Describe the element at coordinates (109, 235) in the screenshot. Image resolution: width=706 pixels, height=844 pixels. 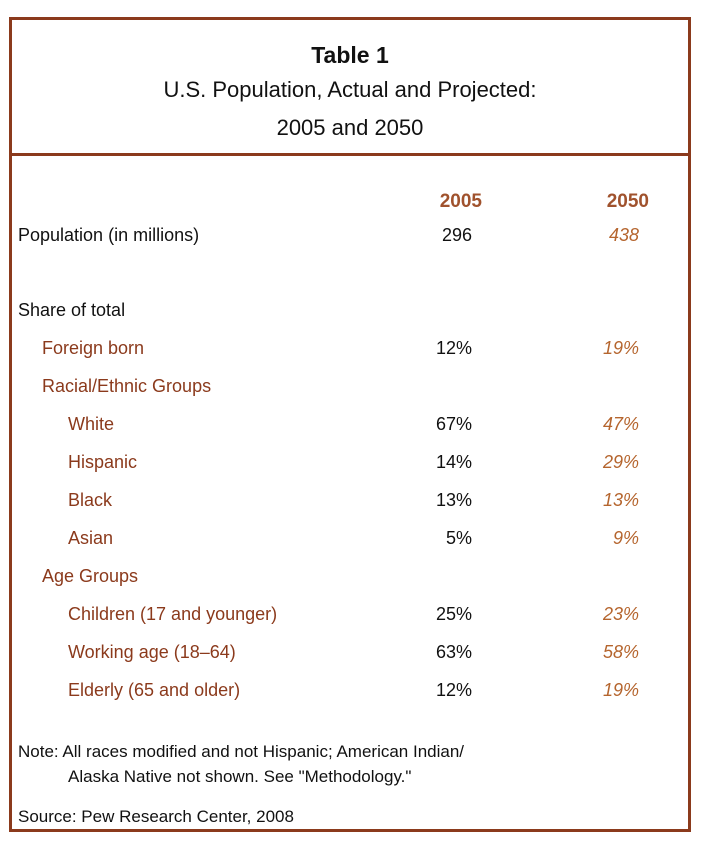
I see `row-label: Population (in millions)` at that location.